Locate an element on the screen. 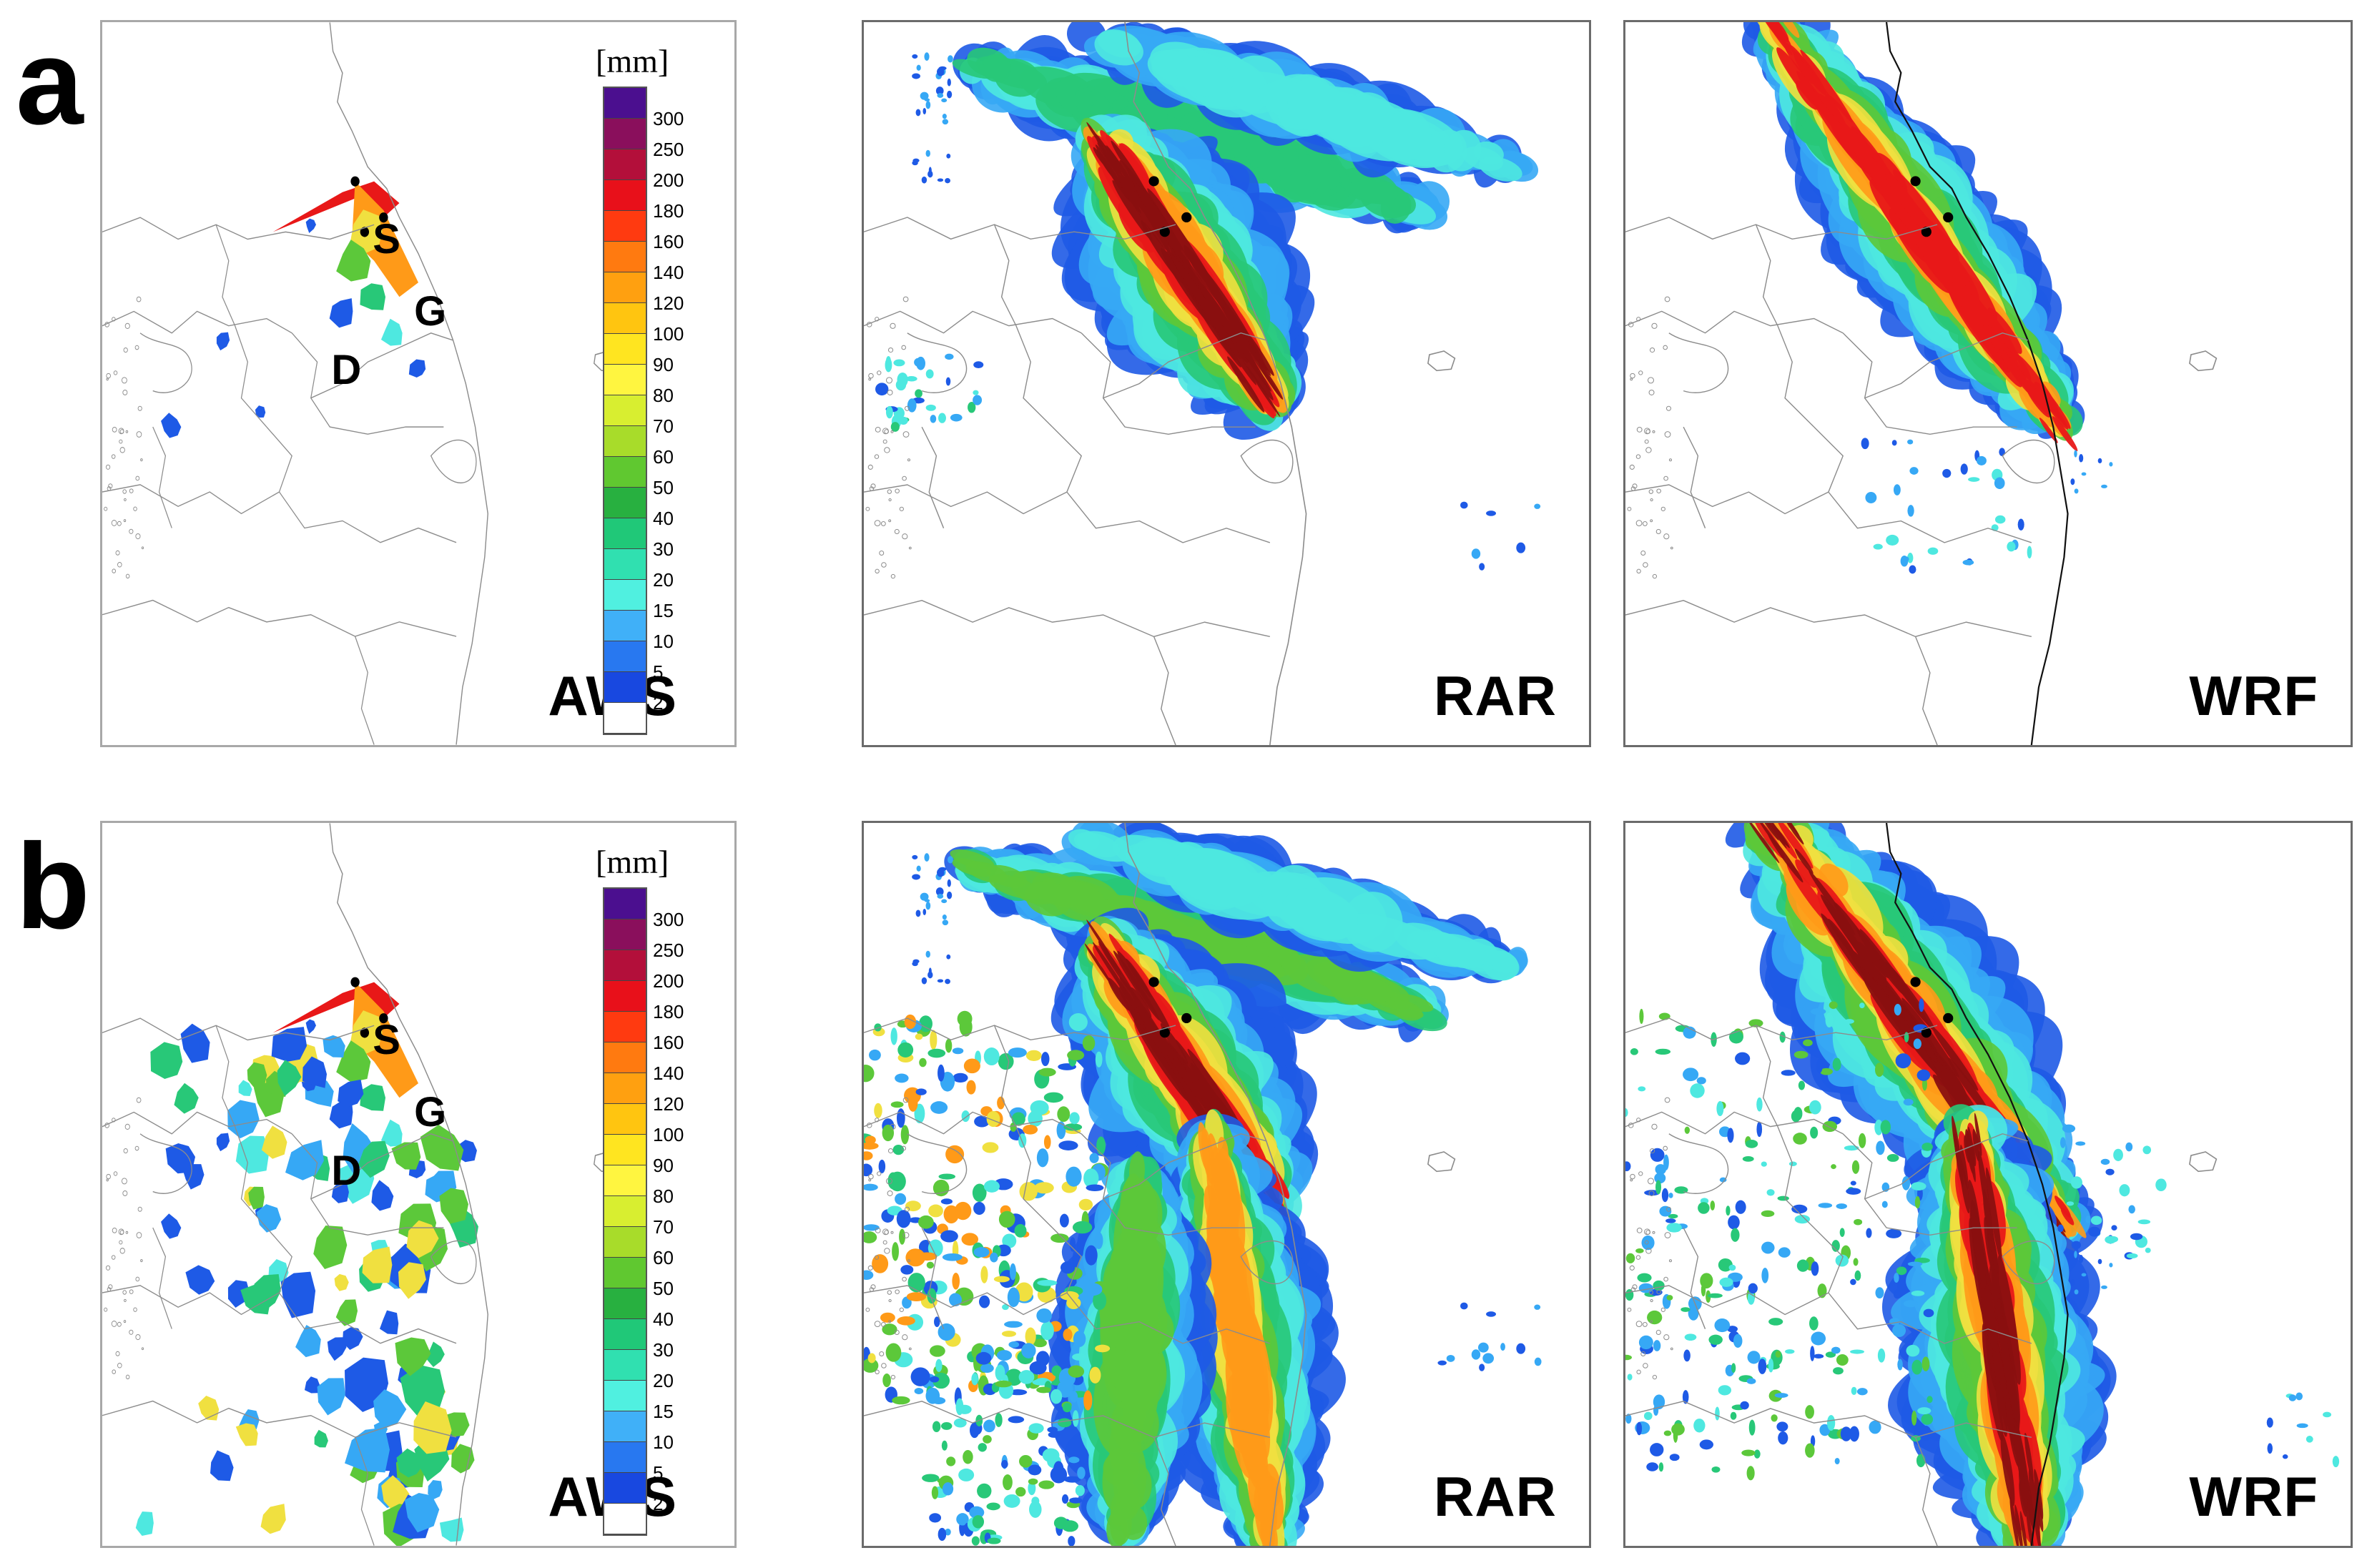 This screenshot has width=2367, height=1568. panel-b-radar: RAR is located at coordinates (1227, 1184).